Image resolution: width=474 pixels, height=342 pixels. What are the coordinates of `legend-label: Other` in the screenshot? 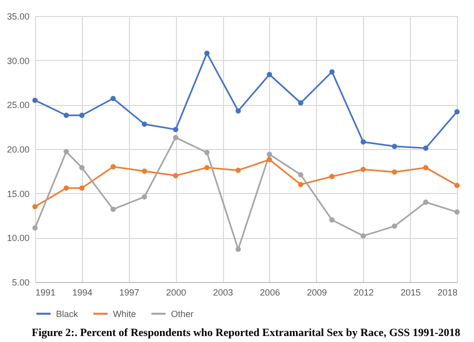 It's located at (182, 313).